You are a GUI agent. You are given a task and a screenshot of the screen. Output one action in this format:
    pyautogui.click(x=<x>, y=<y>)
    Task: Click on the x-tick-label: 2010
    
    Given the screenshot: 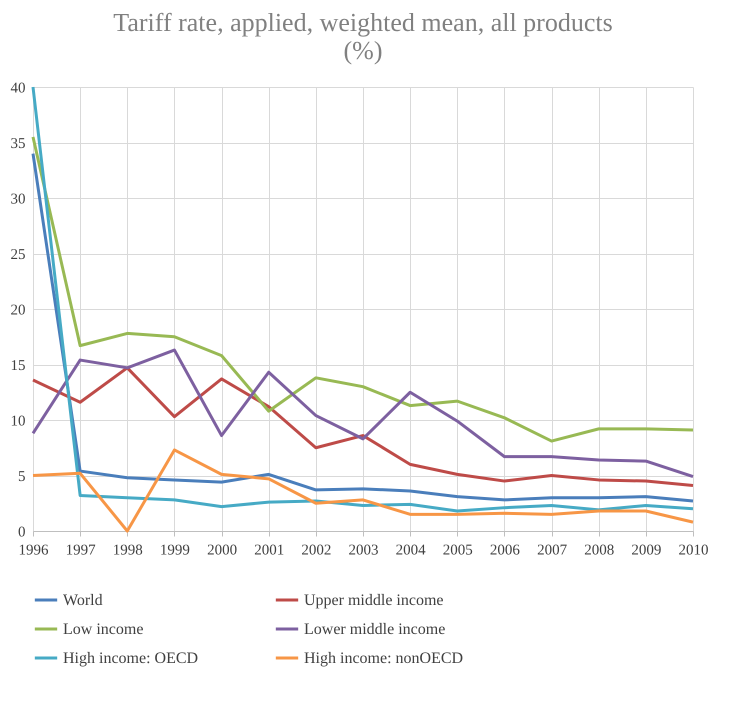 What is the action you would take?
    pyautogui.click(x=693, y=550)
    